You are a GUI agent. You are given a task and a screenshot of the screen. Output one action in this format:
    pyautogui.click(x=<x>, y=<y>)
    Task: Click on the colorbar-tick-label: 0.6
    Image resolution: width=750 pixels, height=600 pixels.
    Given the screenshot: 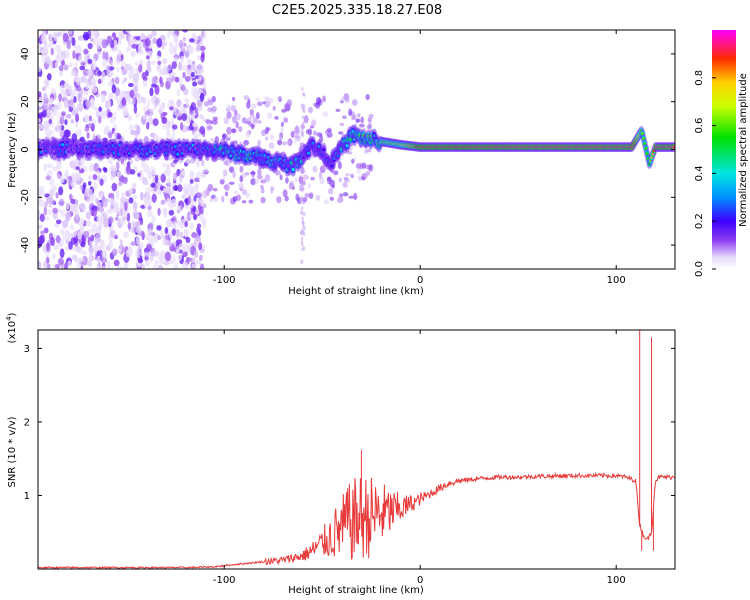 What is the action you would take?
    pyautogui.click(x=699, y=126)
    